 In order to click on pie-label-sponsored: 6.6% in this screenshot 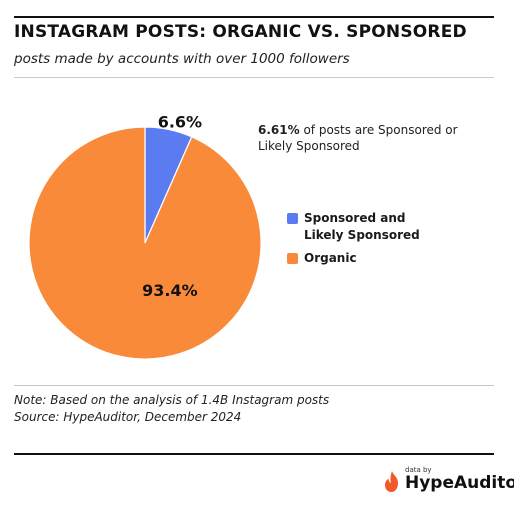, I will do `click(180, 122)`.